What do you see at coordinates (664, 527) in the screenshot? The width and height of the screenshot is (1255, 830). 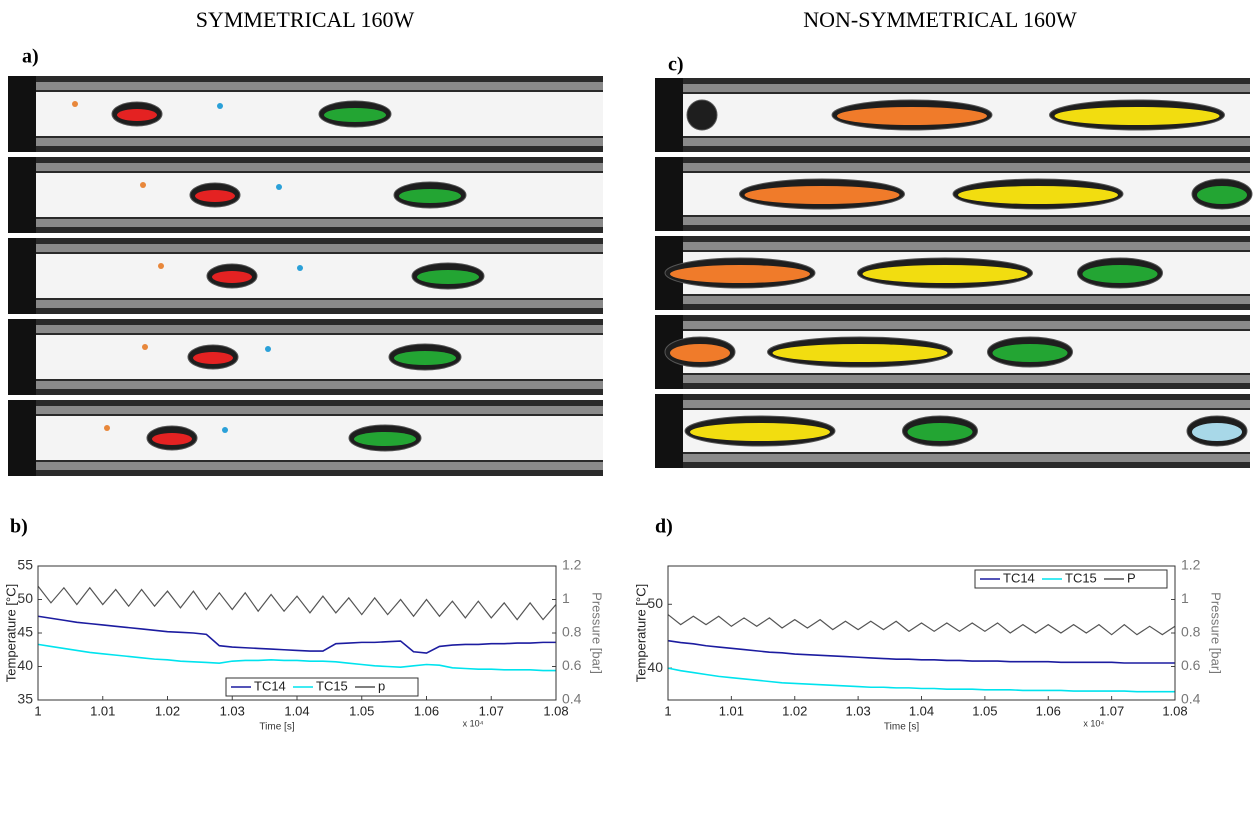 I see `panel-label: d)` at bounding box center [664, 527].